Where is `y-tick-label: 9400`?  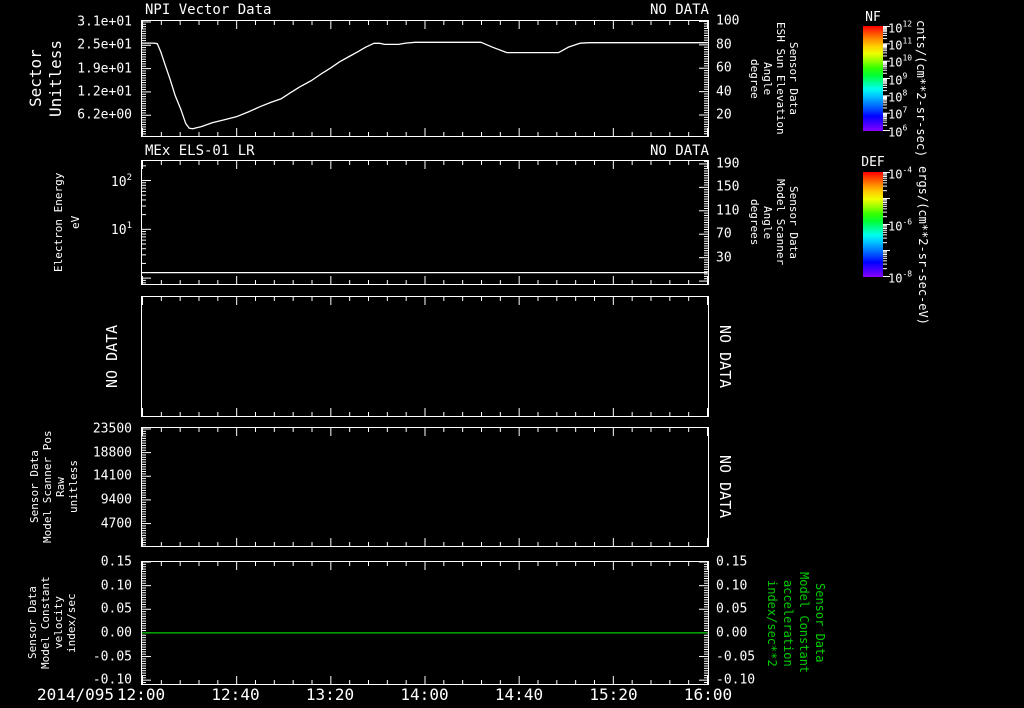 y-tick-label: 9400 is located at coordinates (116, 500).